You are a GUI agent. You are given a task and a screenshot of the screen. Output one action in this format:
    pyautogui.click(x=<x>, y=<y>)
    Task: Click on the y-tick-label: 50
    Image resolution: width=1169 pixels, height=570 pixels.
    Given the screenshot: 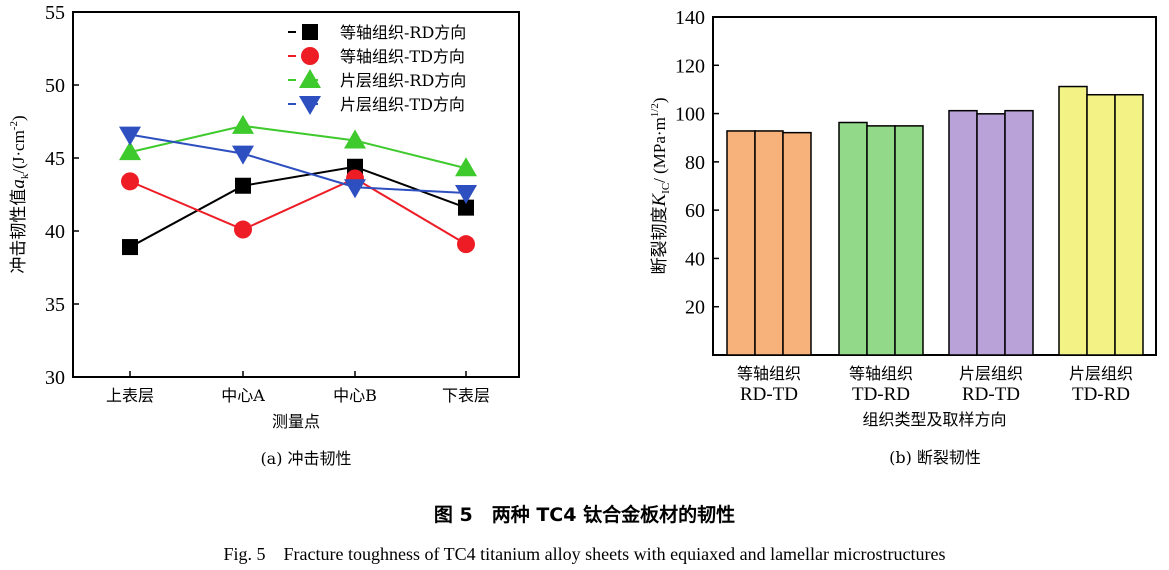 What is the action you would take?
    pyautogui.click(x=55, y=86)
    